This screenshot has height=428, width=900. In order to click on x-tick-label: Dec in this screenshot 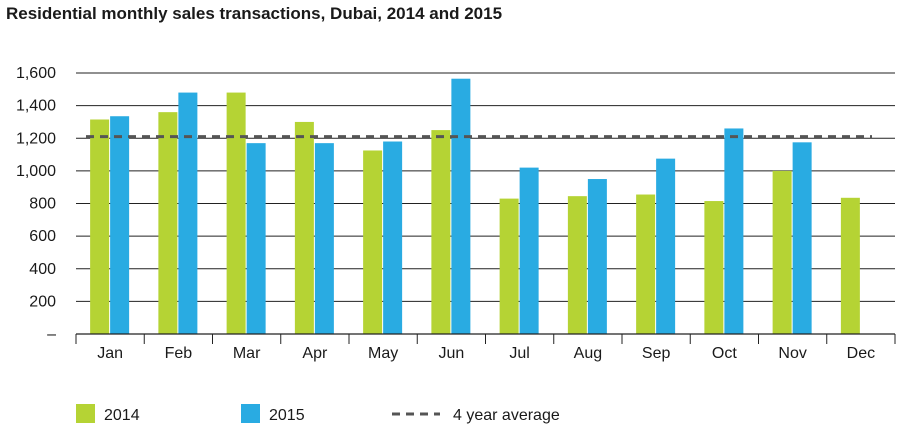, I will do `click(861, 353)`.